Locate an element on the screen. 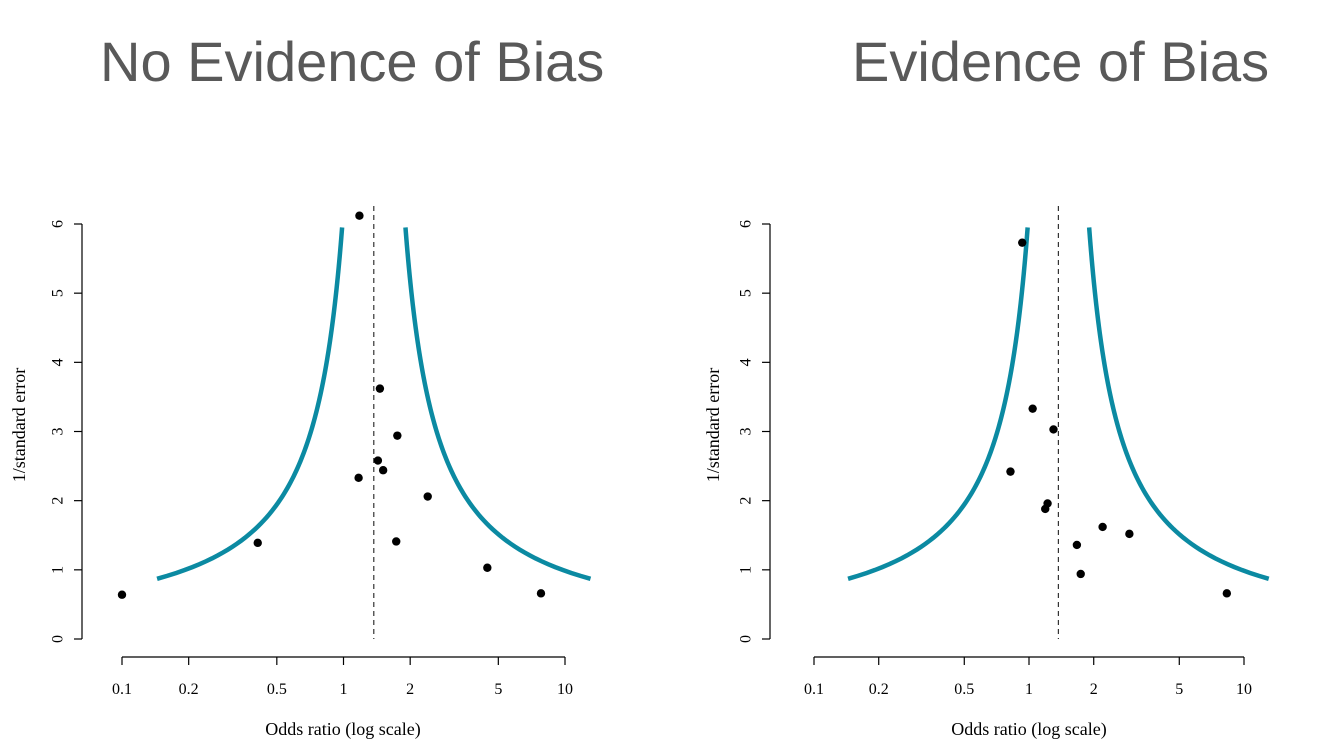 The height and width of the screenshot is (745, 1334). right-funnel-left-curve is located at coordinates (938, 404).